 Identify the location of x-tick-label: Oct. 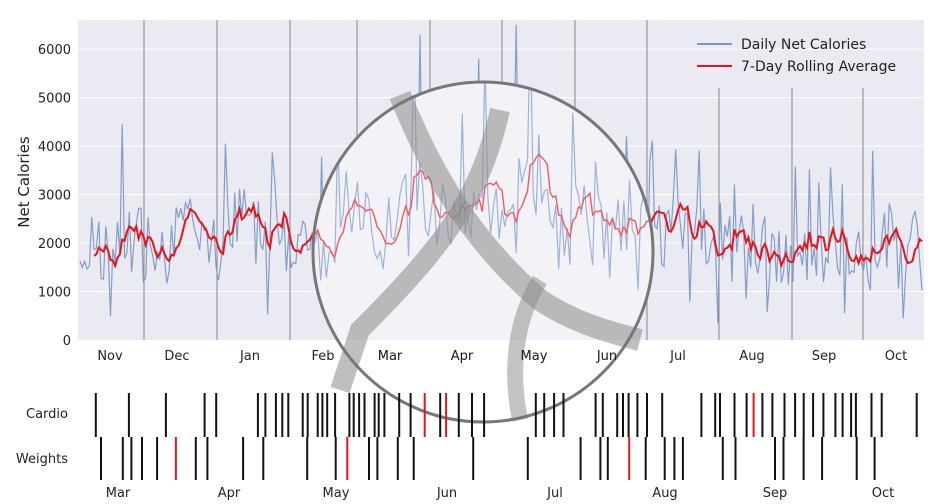
(896, 356).